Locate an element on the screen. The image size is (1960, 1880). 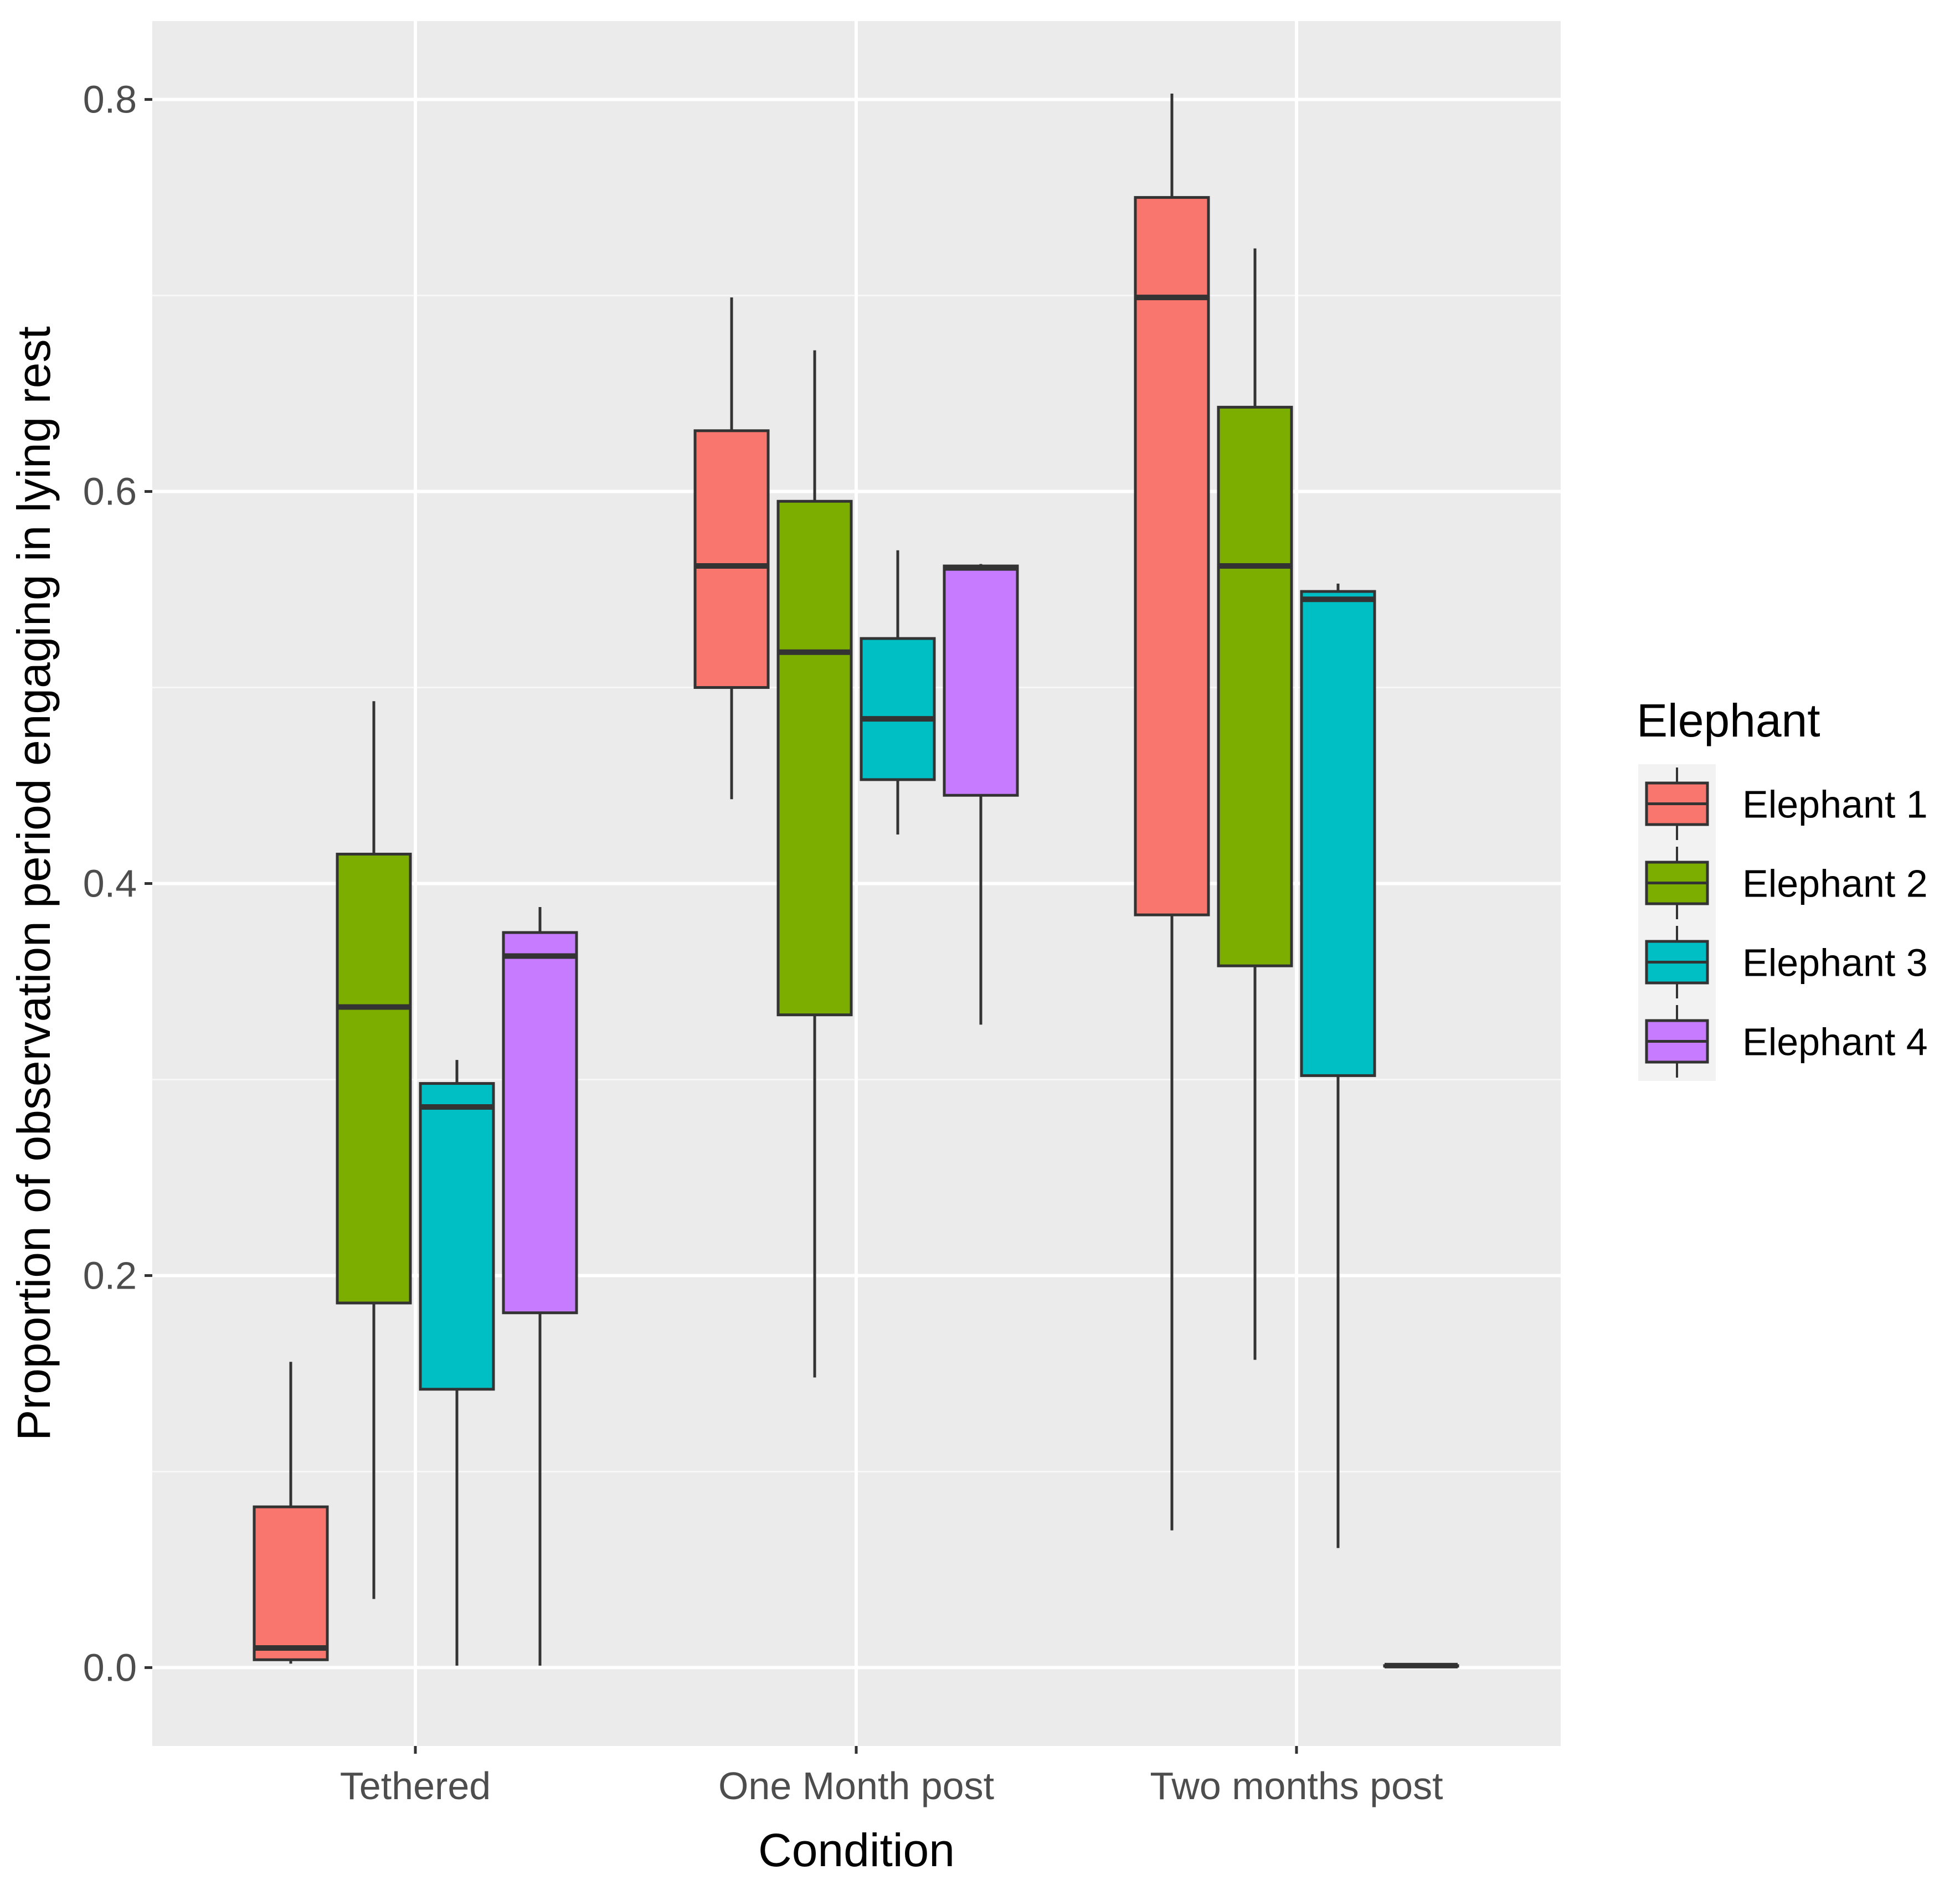
legend-label: Elephant 1 is located at coordinates (1835, 805).